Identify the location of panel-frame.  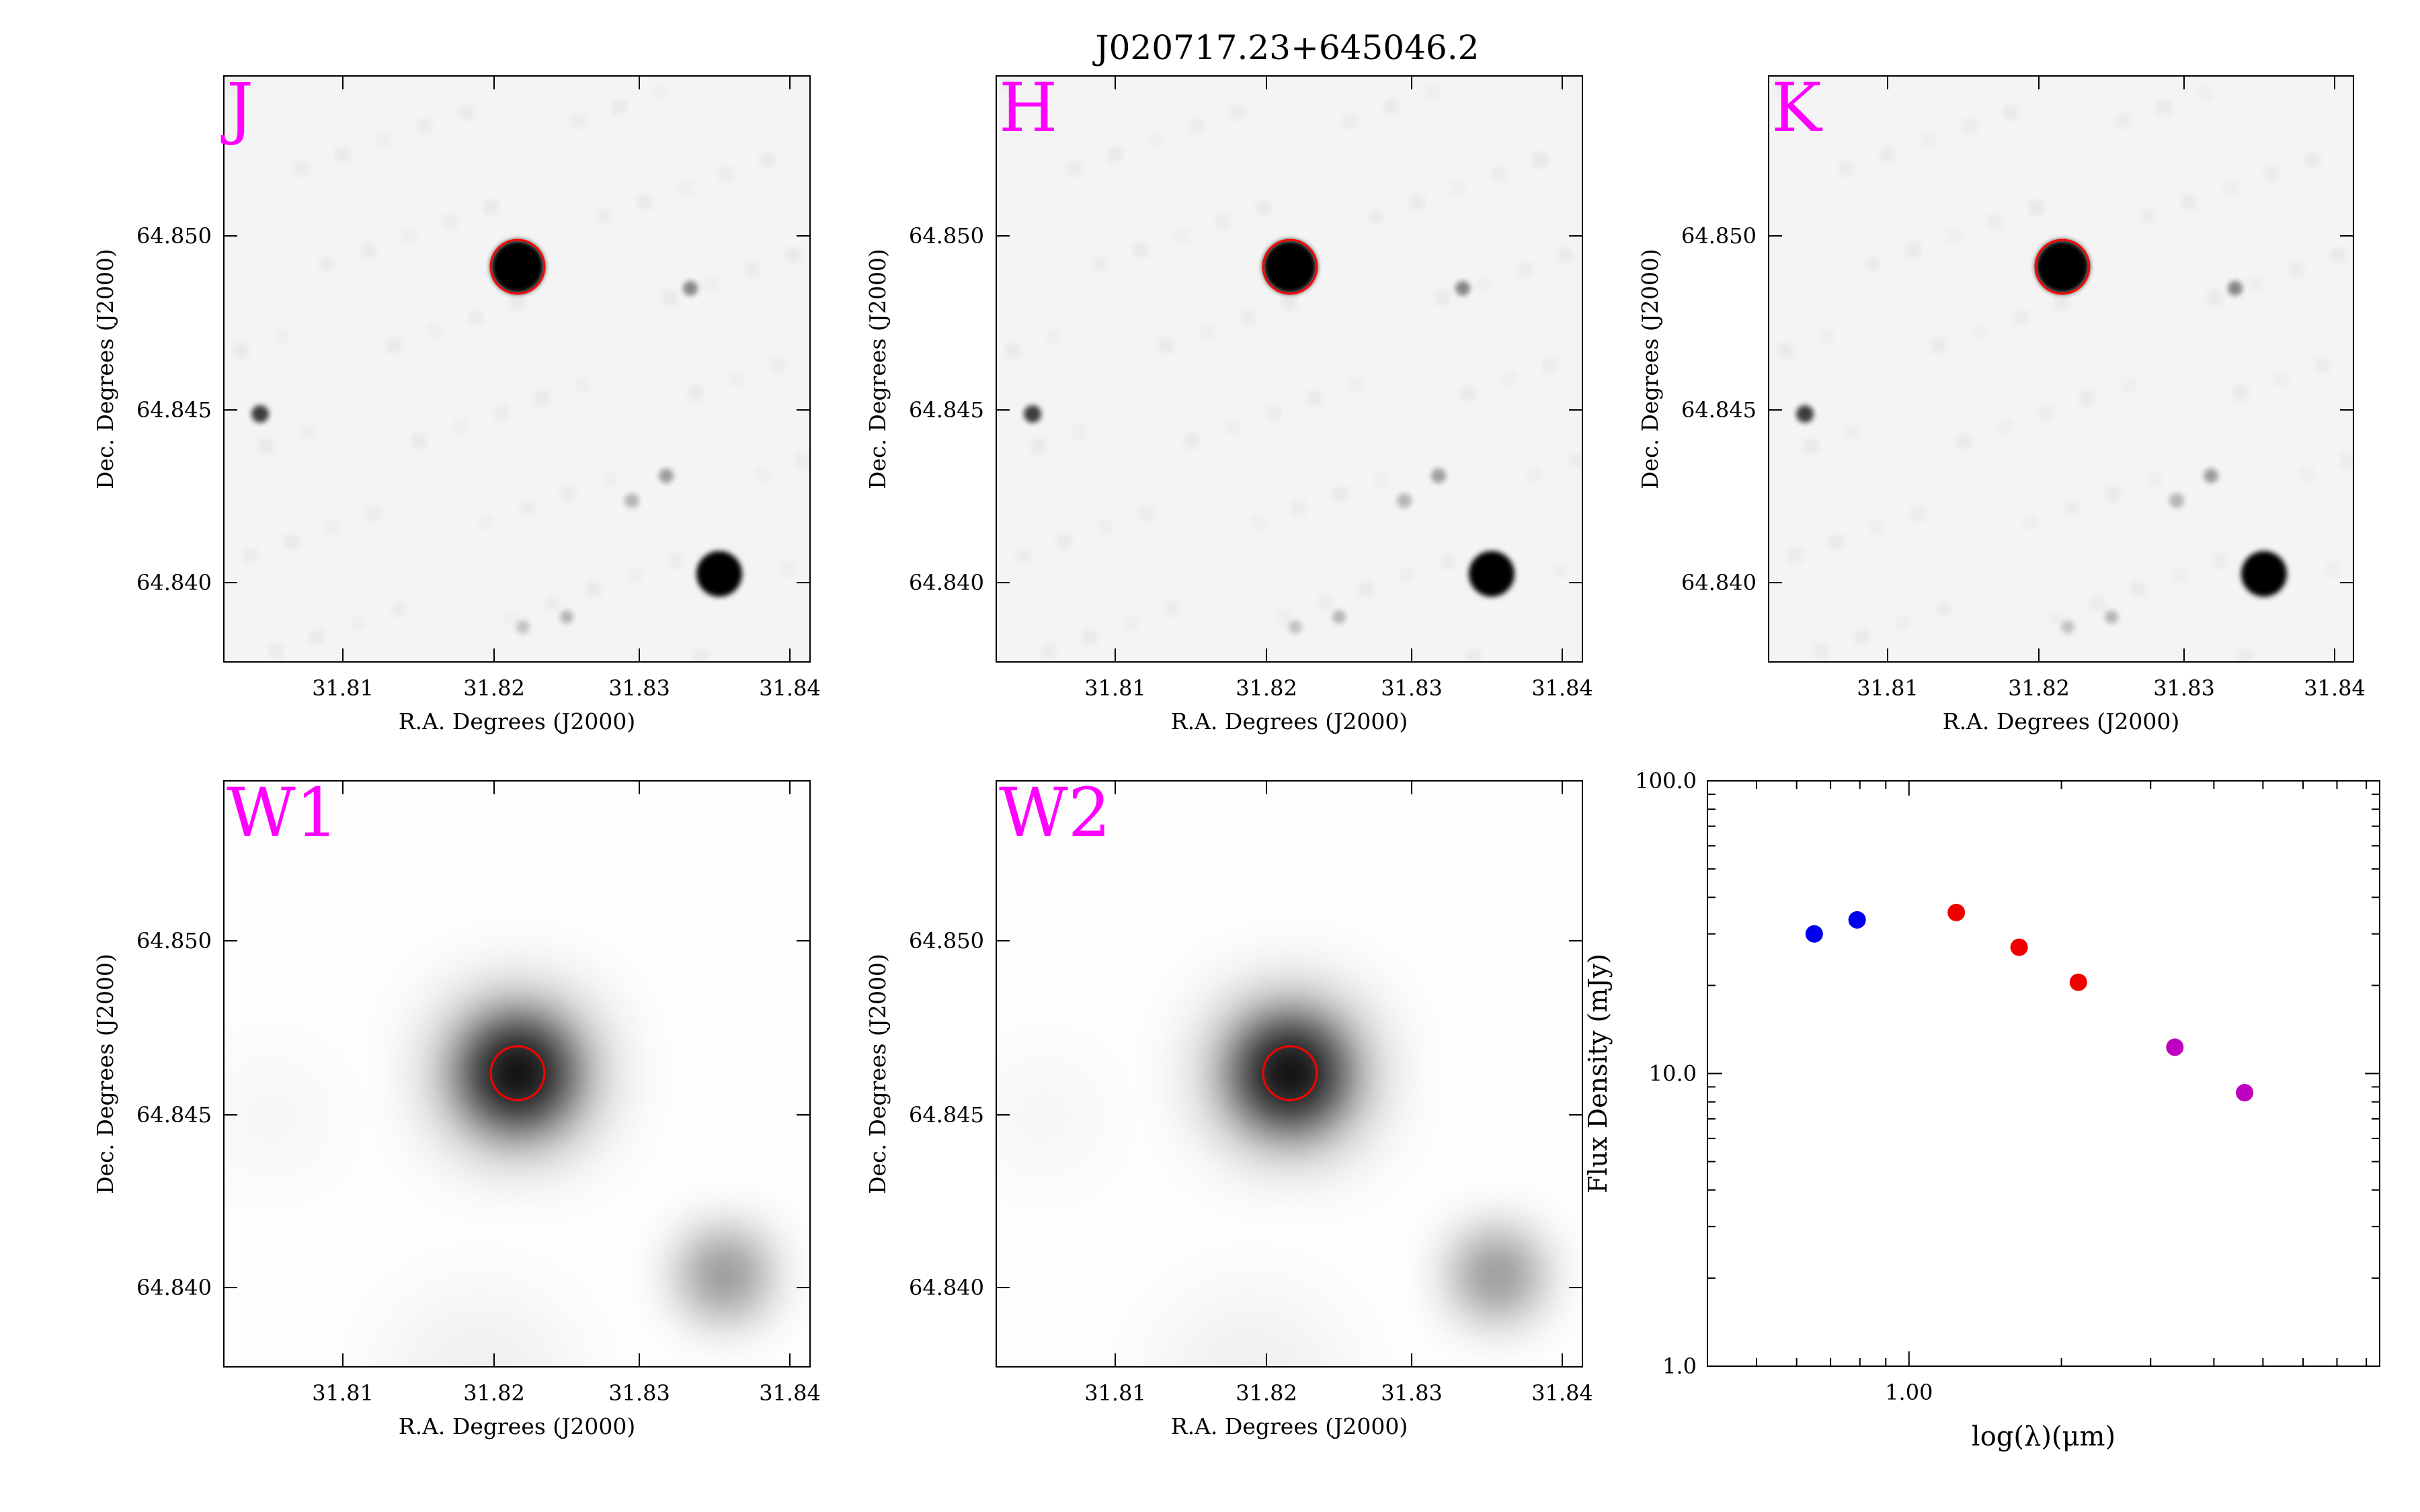
(1289, 369).